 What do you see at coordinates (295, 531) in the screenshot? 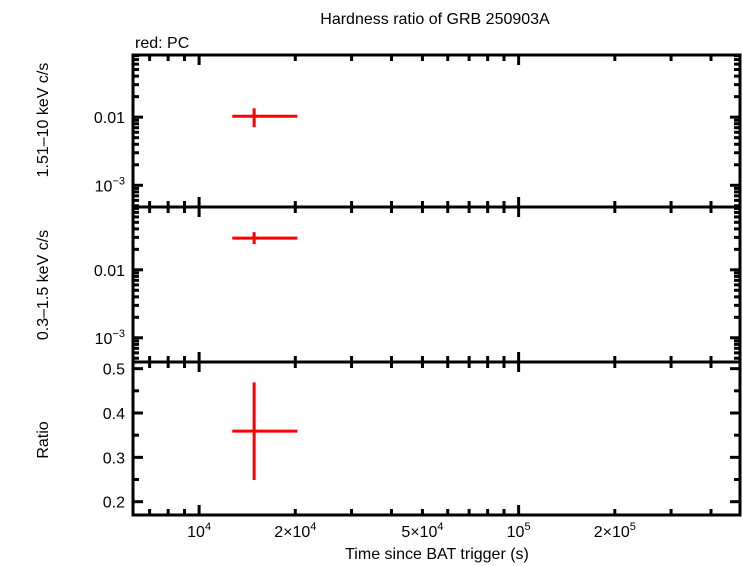
I see `x-tick-label: 2×10⁴` at bounding box center [295, 531].